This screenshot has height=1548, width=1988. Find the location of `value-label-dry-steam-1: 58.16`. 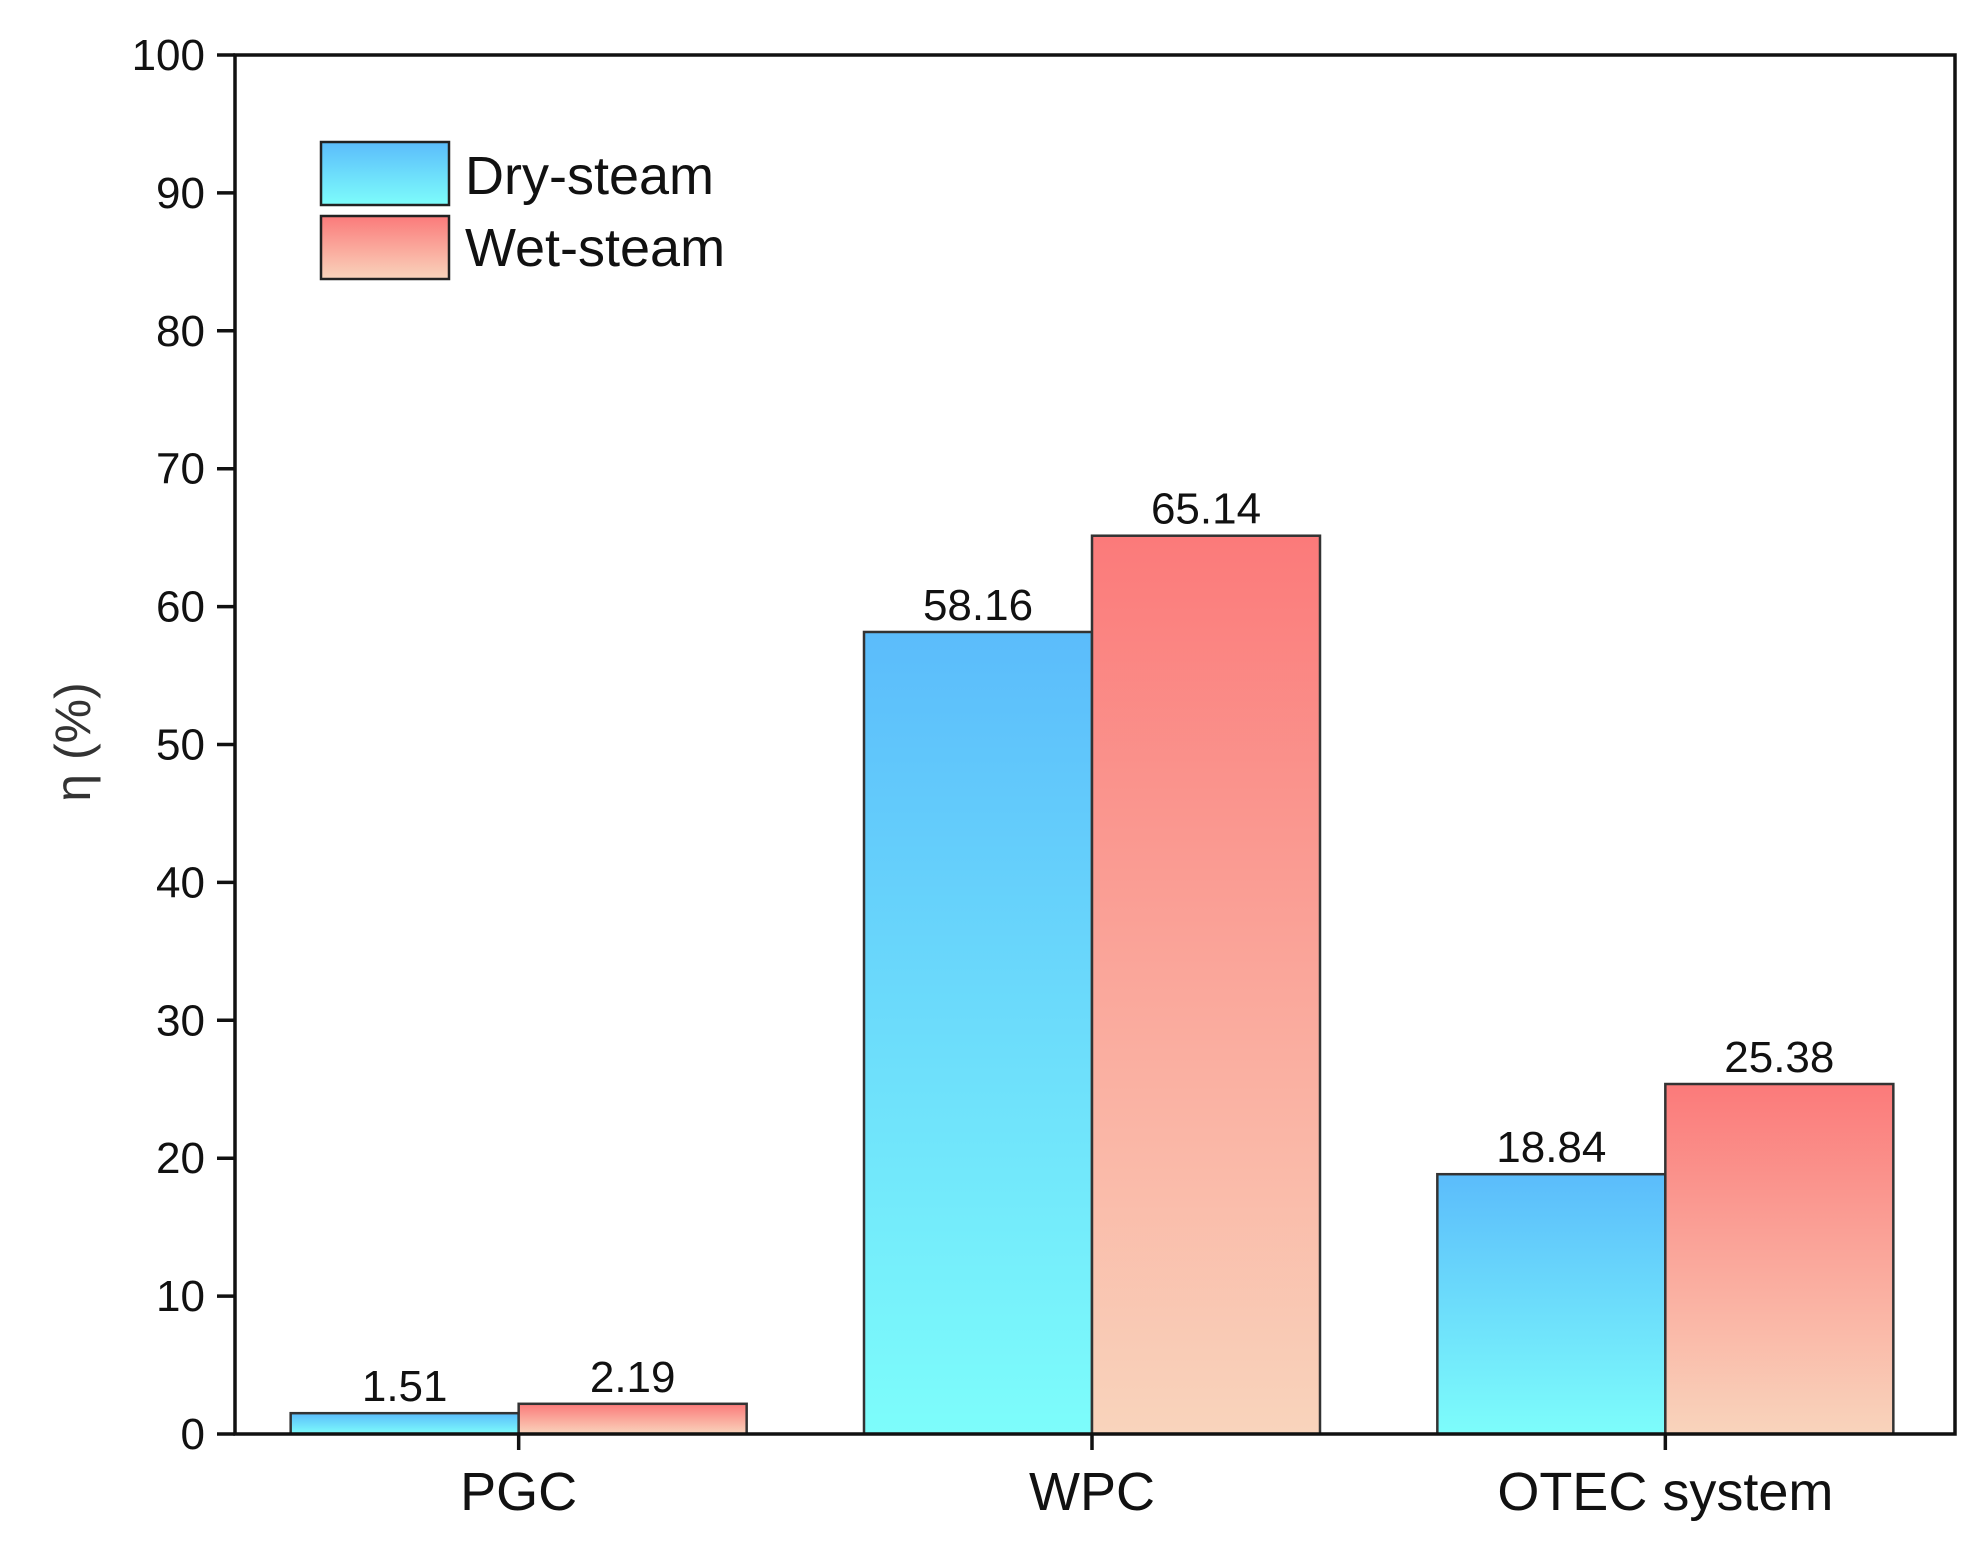

value-label-dry-steam-1: 58.16 is located at coordinates (978, 605).